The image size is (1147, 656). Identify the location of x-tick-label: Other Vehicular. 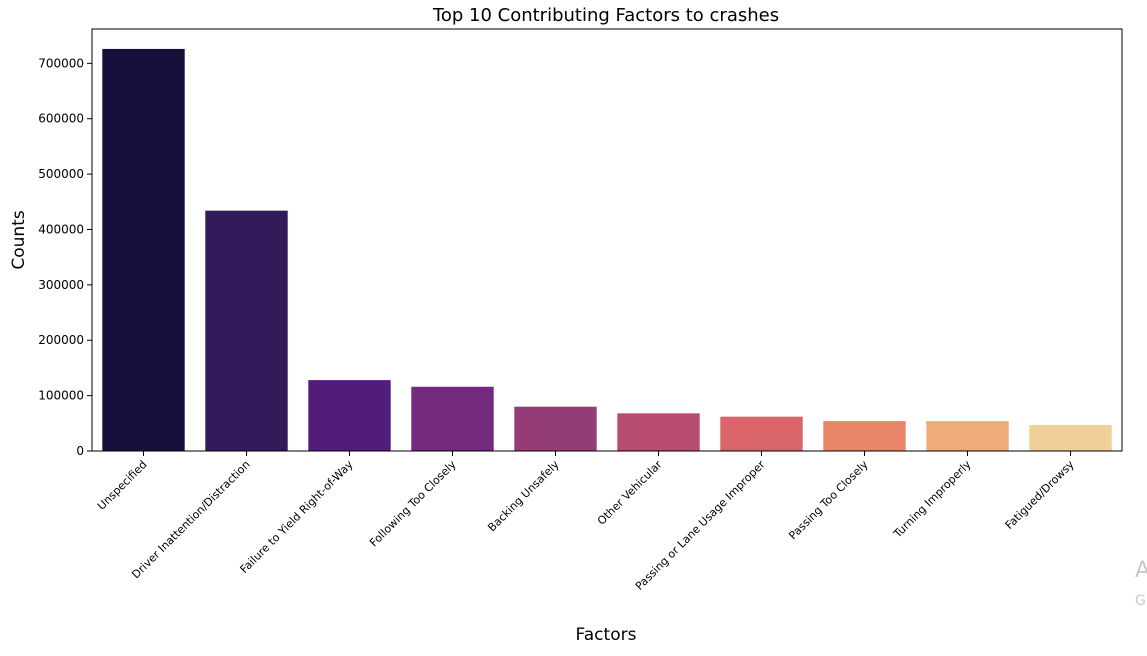
(630, 493).